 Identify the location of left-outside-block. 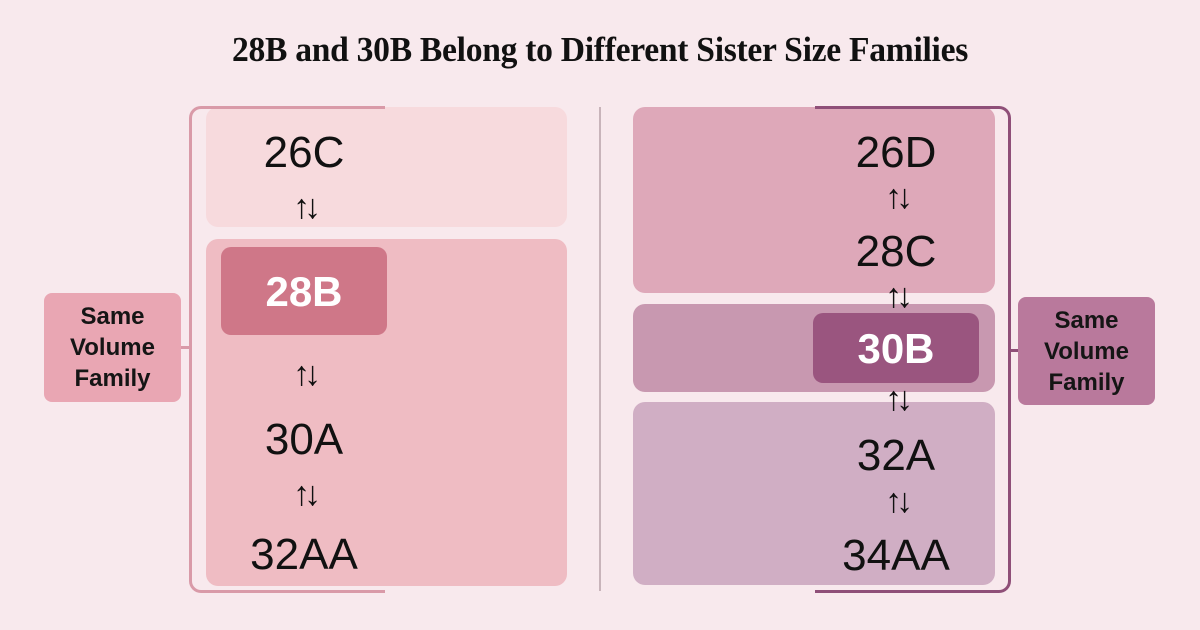
(386, 167).